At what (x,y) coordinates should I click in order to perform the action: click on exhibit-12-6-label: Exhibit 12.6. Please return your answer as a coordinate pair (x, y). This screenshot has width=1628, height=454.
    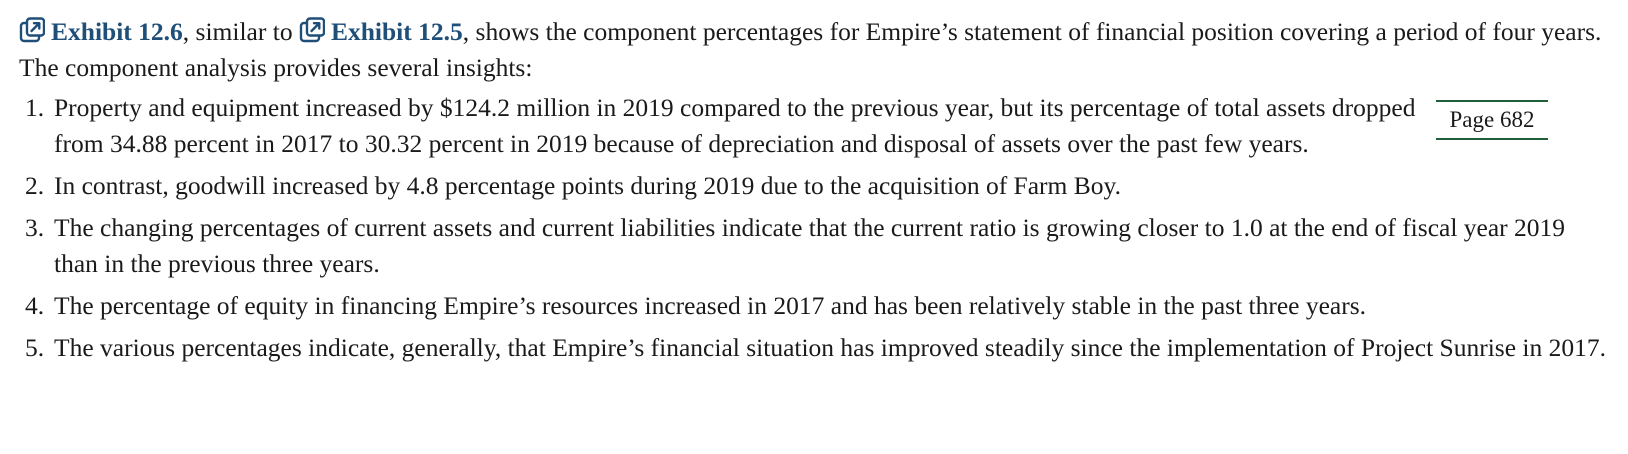
    Looking at the image, I should click on (117, 31).